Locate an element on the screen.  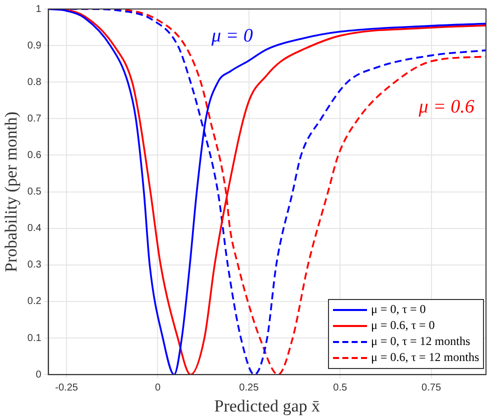
x-axis-title: Predicted gap x̄ is located at coordinates (267, 406).